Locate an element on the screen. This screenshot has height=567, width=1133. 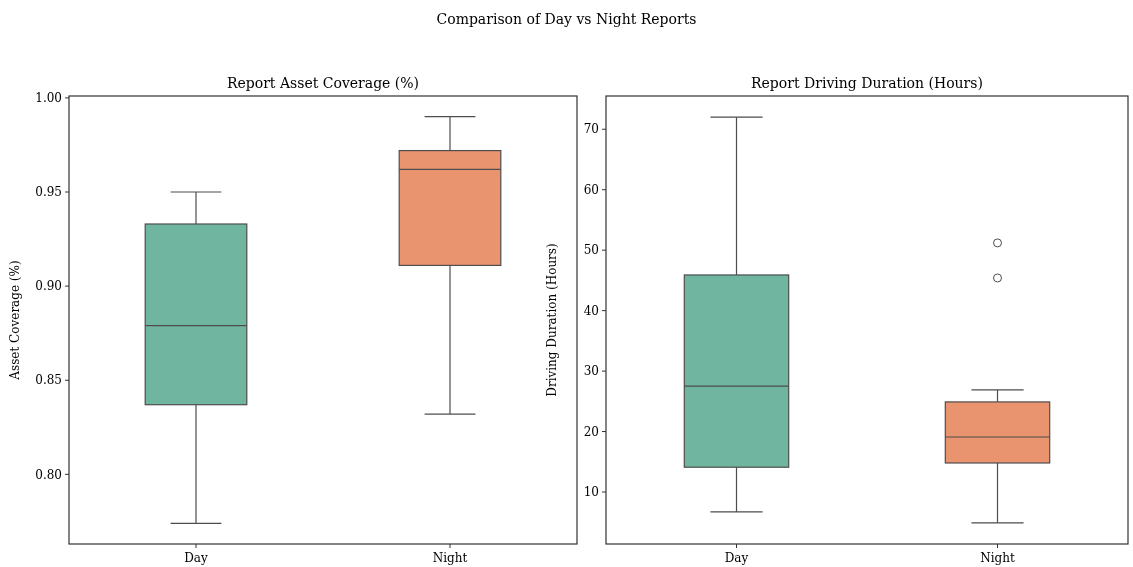
y-tick-label: 40 is located at coordinates (591, 310).